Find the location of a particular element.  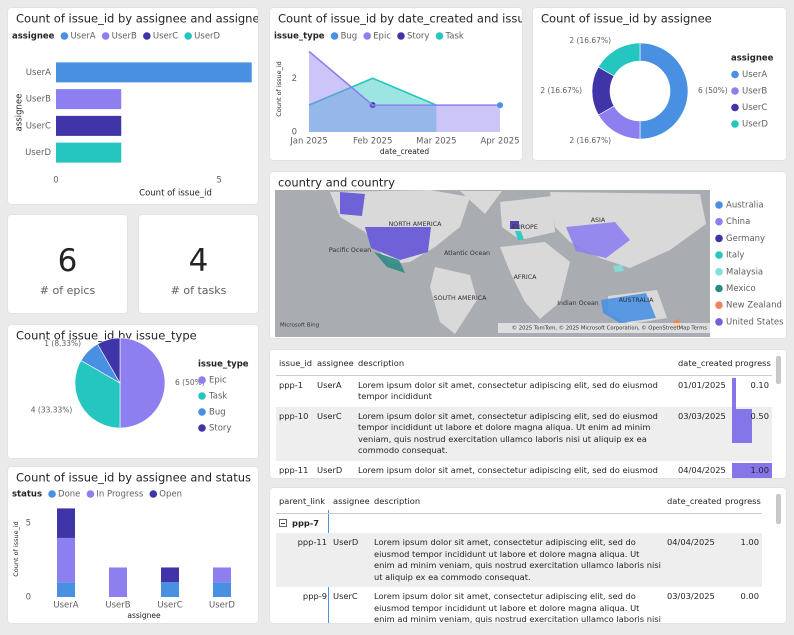

card-label: # of tasks is located at coordinates (198, 290).